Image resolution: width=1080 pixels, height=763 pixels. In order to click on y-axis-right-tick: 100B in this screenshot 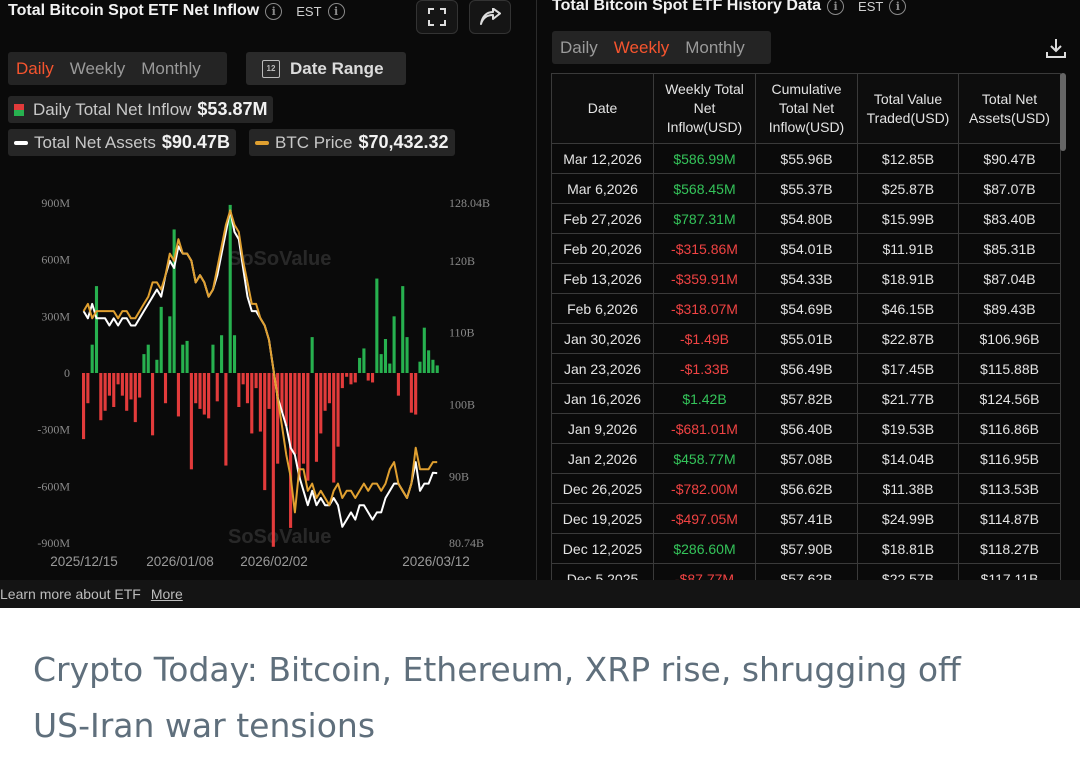, I will do `click(462, 405)`.